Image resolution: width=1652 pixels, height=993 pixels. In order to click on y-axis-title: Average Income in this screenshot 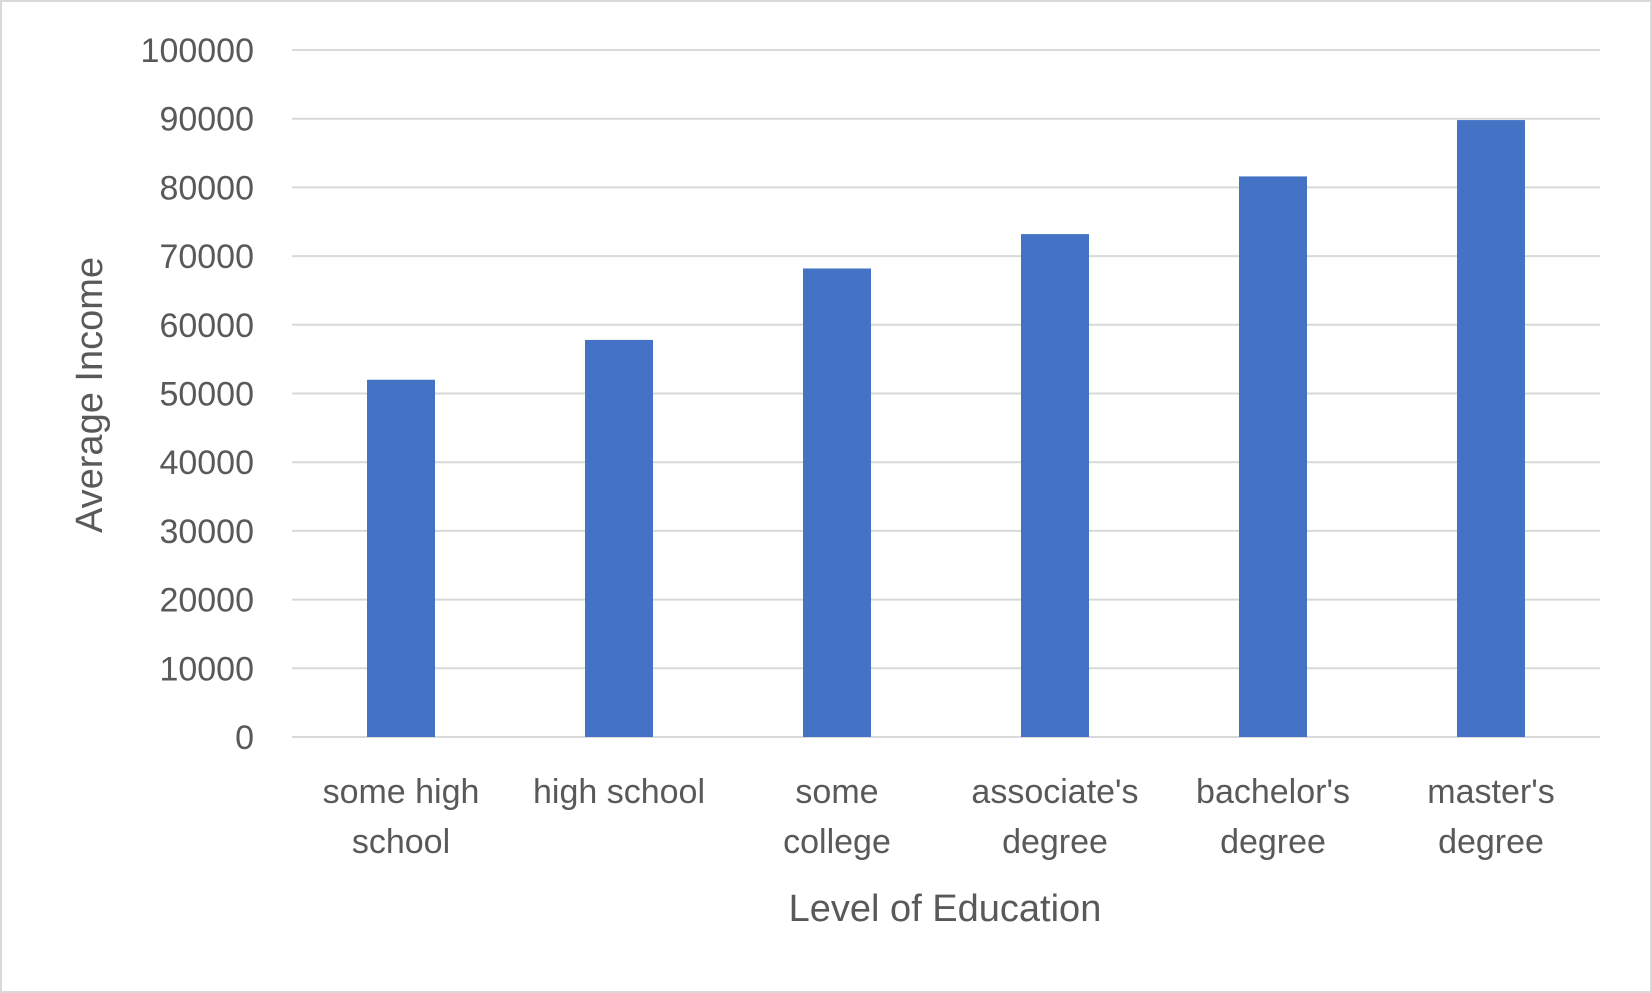, I will do `click(90, 395)`.